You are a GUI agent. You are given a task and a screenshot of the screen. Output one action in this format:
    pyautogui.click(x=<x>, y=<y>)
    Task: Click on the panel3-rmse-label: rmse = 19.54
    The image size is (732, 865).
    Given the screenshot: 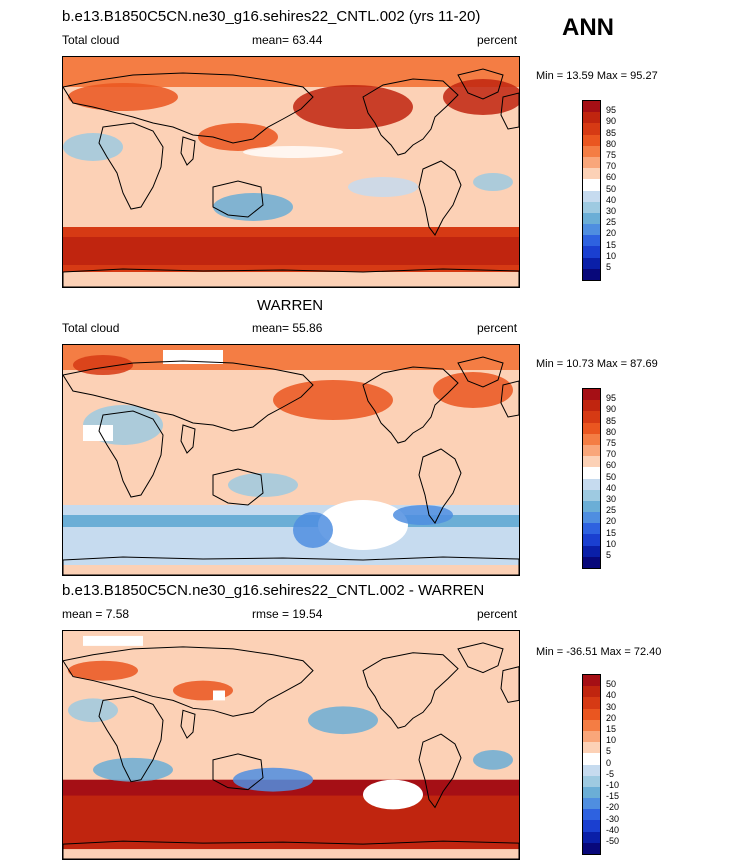 What is the action you would take?
    pyautogui.click(x=287, y=614)
    